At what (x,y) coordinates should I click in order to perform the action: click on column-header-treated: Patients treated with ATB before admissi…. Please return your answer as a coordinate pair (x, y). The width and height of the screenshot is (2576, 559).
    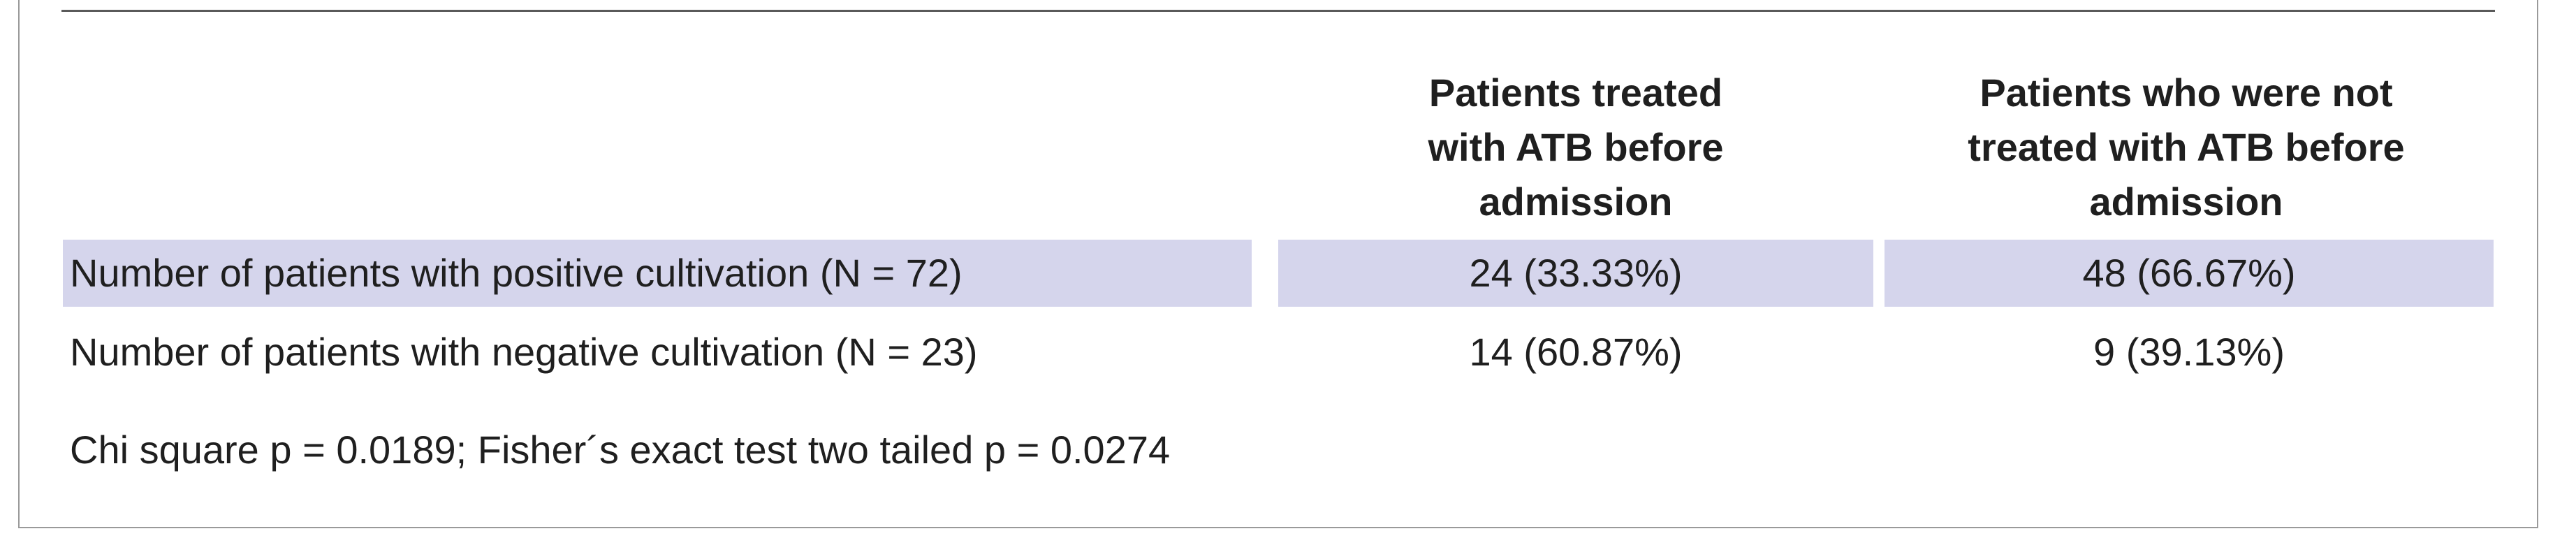
    Looking at the image, I should click on (1576, 147).